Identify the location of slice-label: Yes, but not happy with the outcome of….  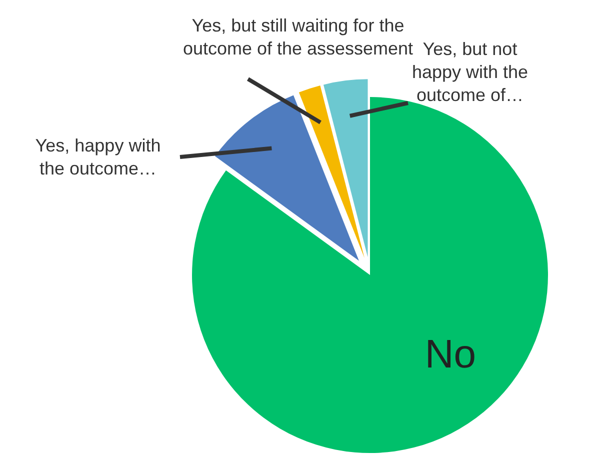
(470, 72).